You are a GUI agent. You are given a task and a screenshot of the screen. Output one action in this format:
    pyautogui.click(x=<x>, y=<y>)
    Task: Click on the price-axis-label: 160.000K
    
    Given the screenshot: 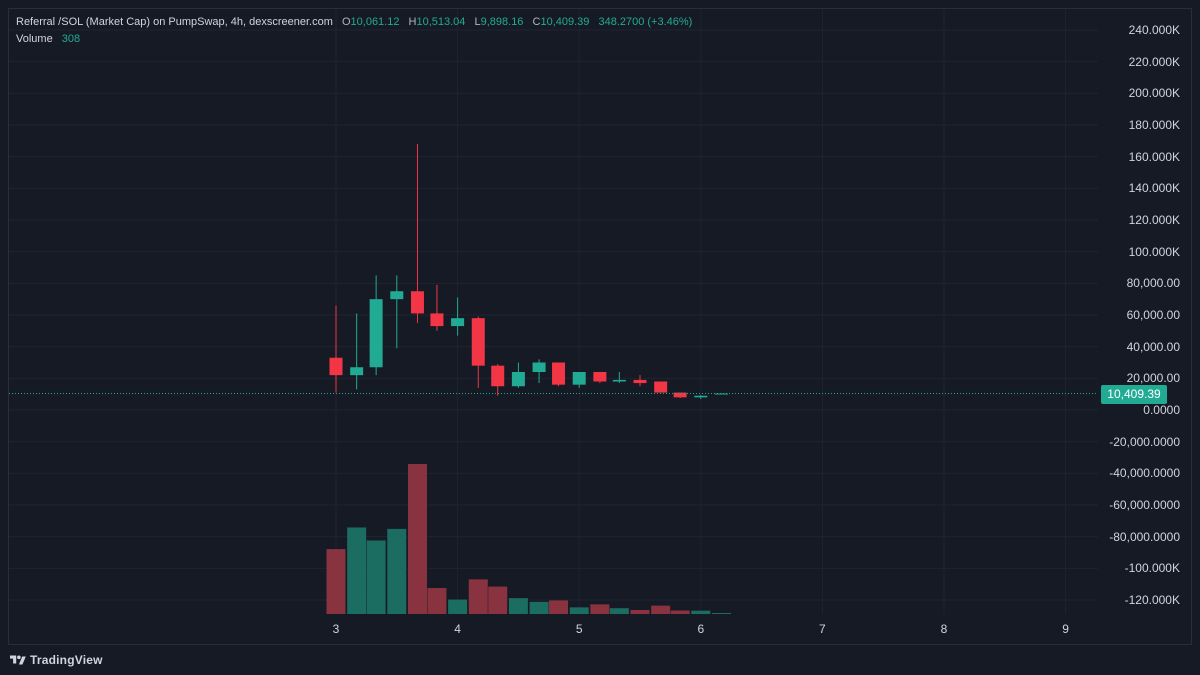 What is the action you would take?
    pyautogui.click(x=1154, y=156)
    